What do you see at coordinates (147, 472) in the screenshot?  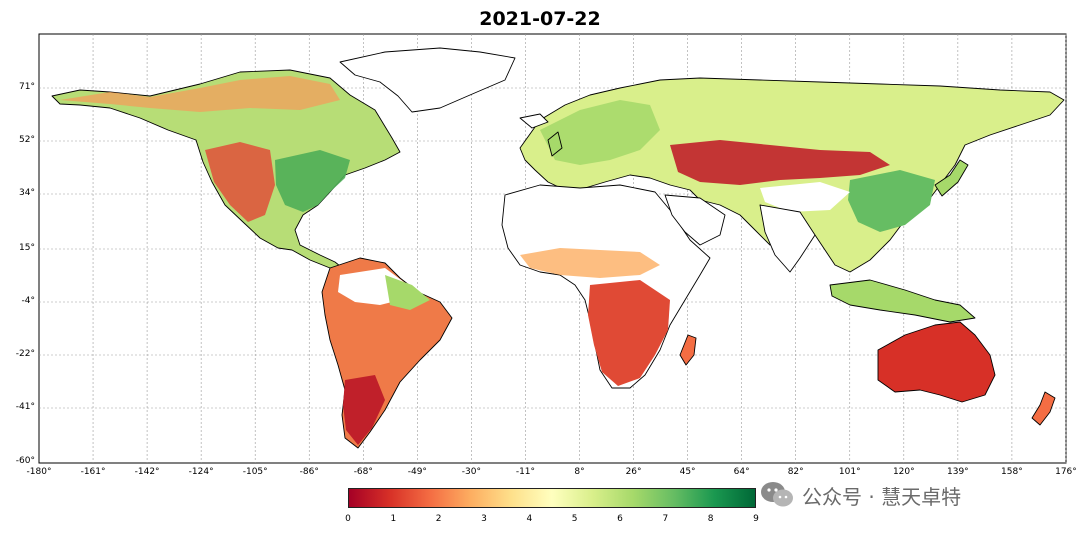 I see `longitude-tick-label: -142°` at bounding box center [147, 472].